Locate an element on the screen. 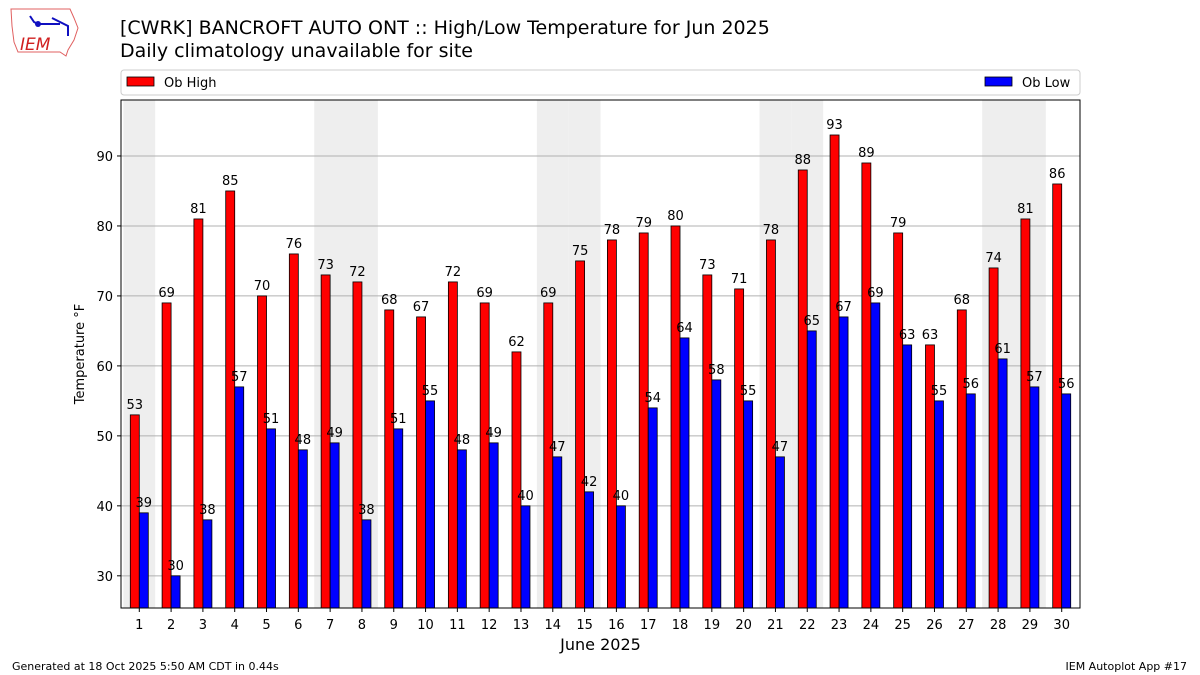 The height and width of the screenshot is (675, 1200). low-value-label: 58 is located at coordinates (716, 370).